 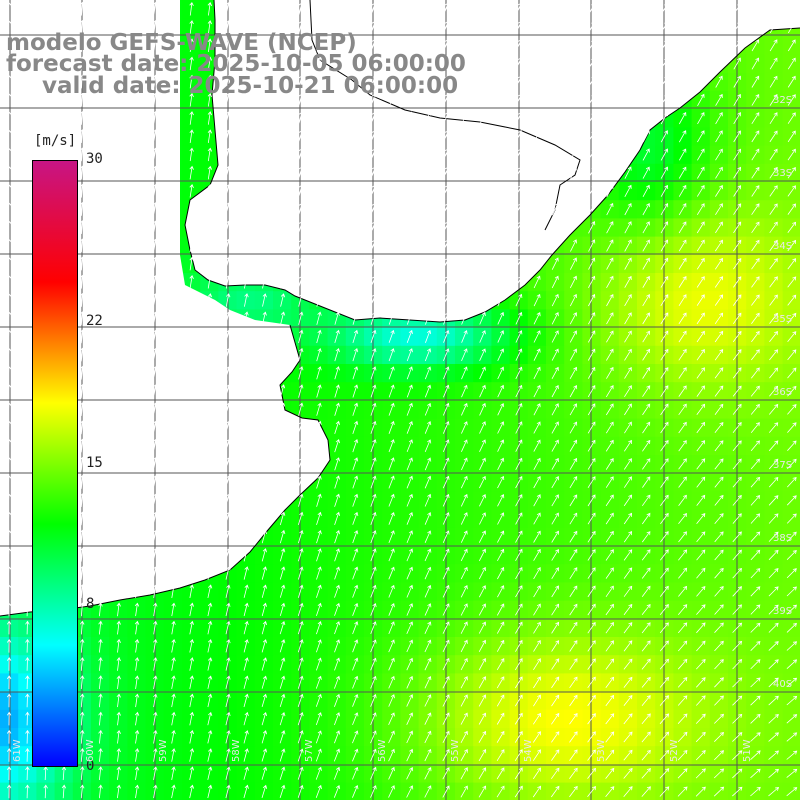 I want to click on colorbar-tick-label: 30, so click(x=94, y=159).